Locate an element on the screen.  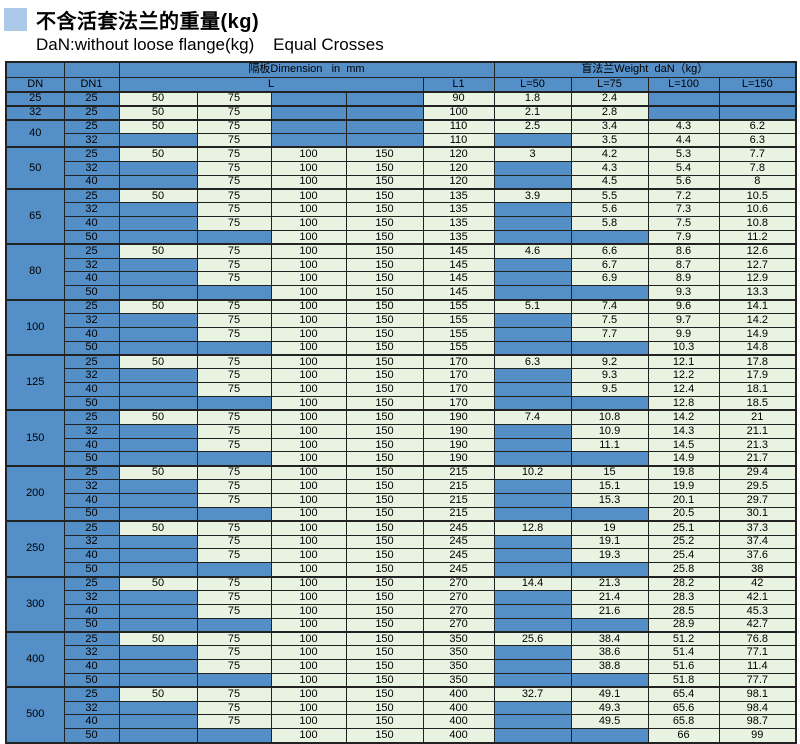
weight-cell: 14.3 is located at coordinates (683, 431).